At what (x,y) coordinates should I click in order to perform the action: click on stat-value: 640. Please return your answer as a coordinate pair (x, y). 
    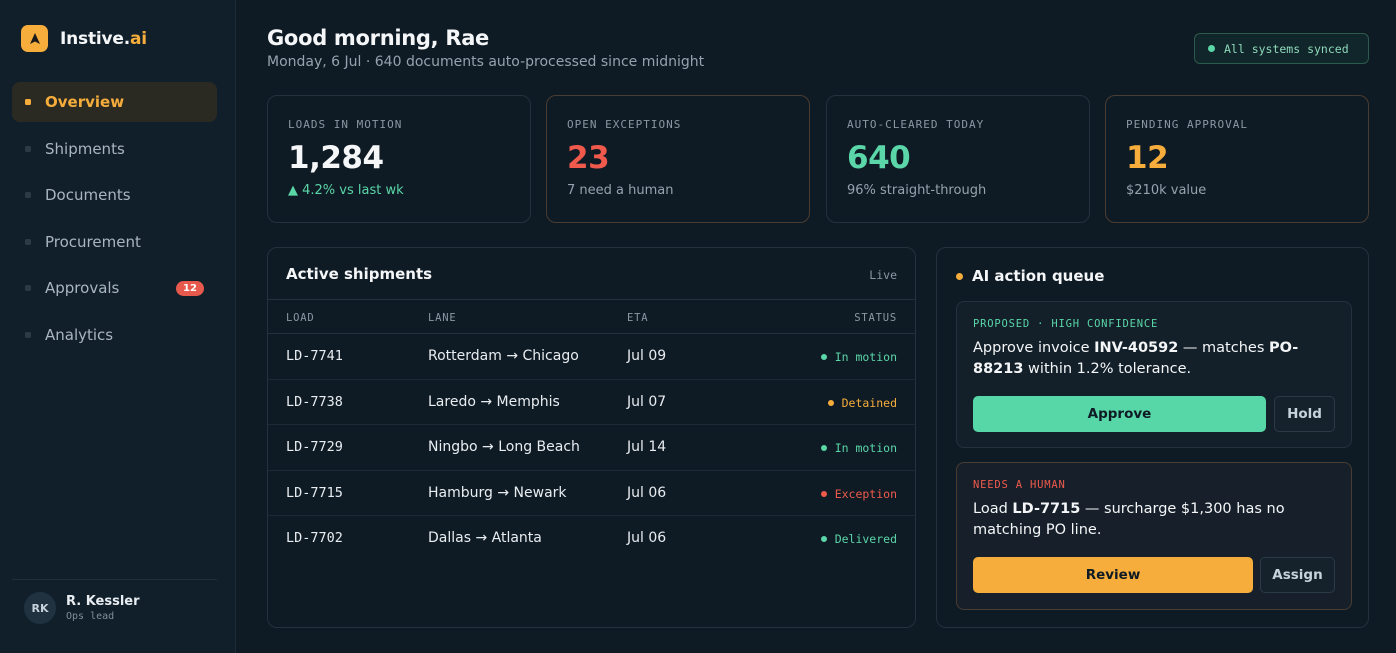
    Looking at the image, I should click on (879, 158).